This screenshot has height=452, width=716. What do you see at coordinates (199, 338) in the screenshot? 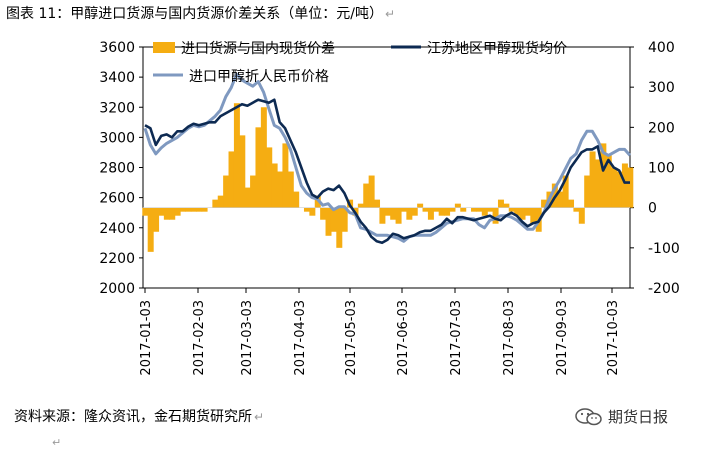
I see `x-tick-label: 2017-02-03` at bounding box center [199, 338].